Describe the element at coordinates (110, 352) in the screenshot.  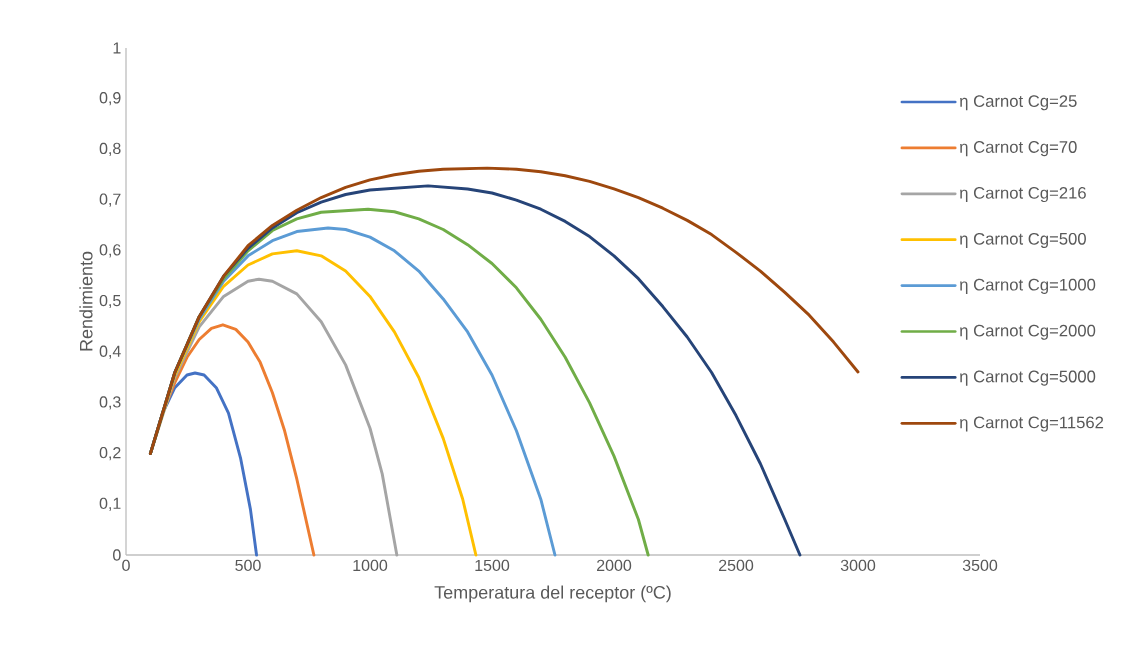
I see `y-tick-label: 0,4` at that location.